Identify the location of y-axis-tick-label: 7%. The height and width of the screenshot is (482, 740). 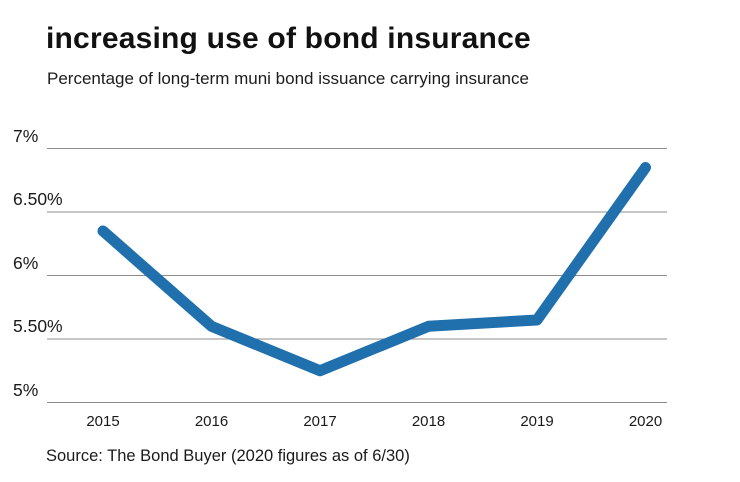
(26, 135).